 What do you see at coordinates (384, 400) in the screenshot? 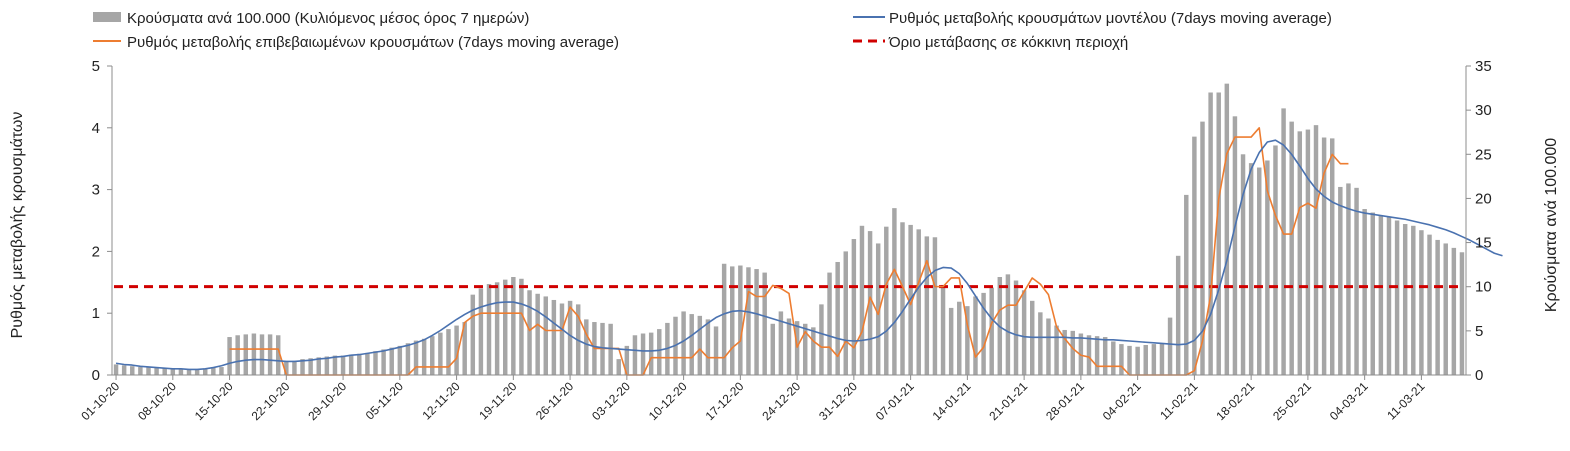
I see `x-tick-label: 05-11-20` at bounding box center [384, 400].